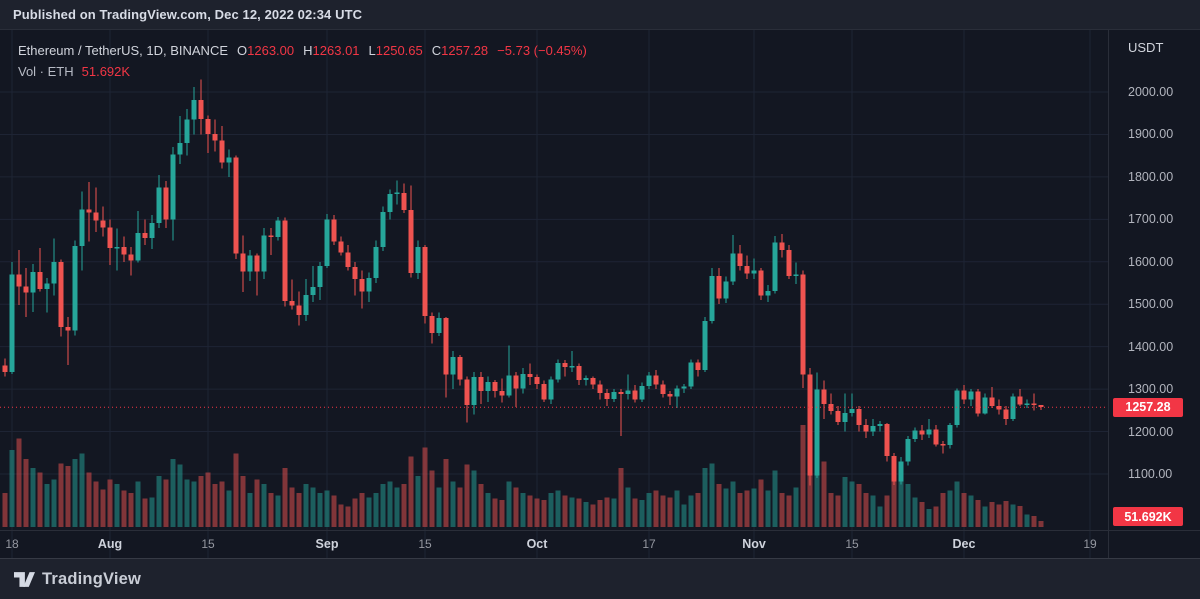 Image resolution: width=1200 pixels, height=599 pixels. What do you see at coordinates (302, 71) in the screenshot?
I see `legend-volume-row: Vol · ETH 51.692K` at bounding box center [302, 71].